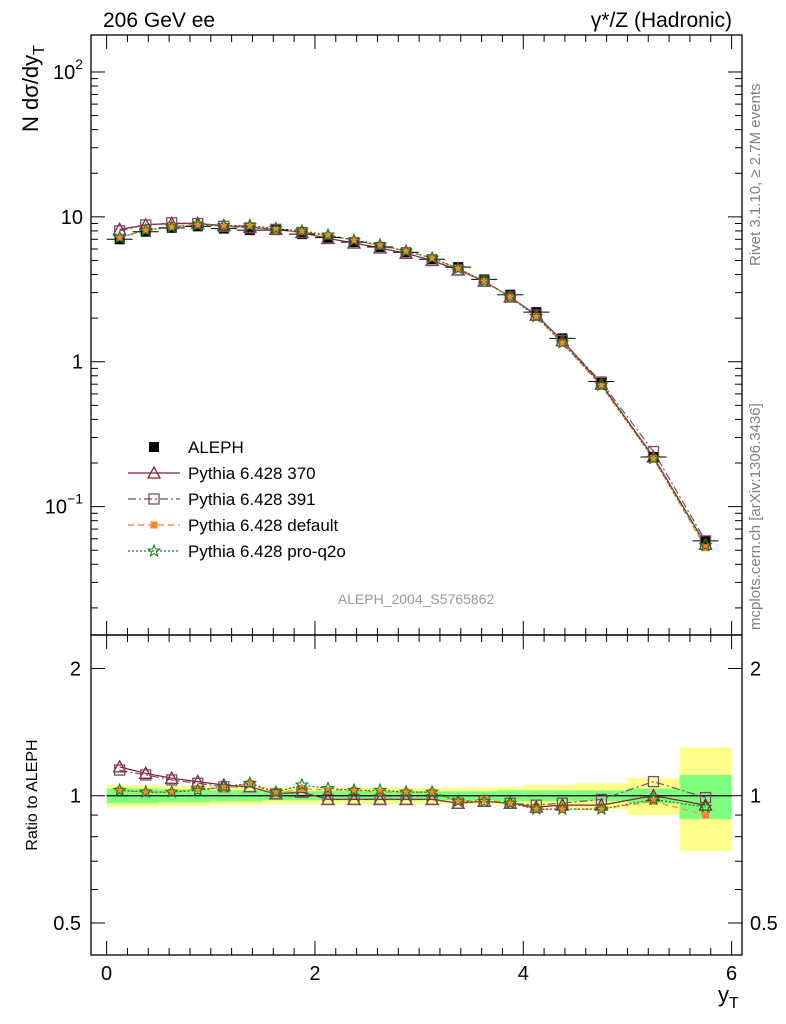 The image size is (786, 1024). What do you see at coordinates (68, 70) in the screenshot?
I see `y-tick-label: 10²` at bounding box center [68, 70].